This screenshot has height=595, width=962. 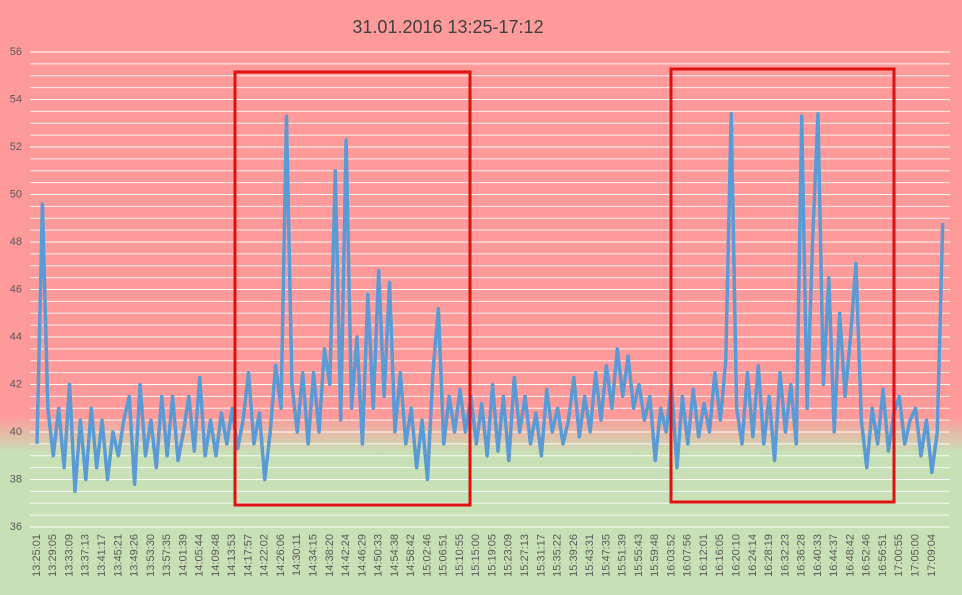 What do you see at coordinates (427, 555) in the screenshot?
I see `x-tick-label: 15:02:46` at bounding box center [427, 555].